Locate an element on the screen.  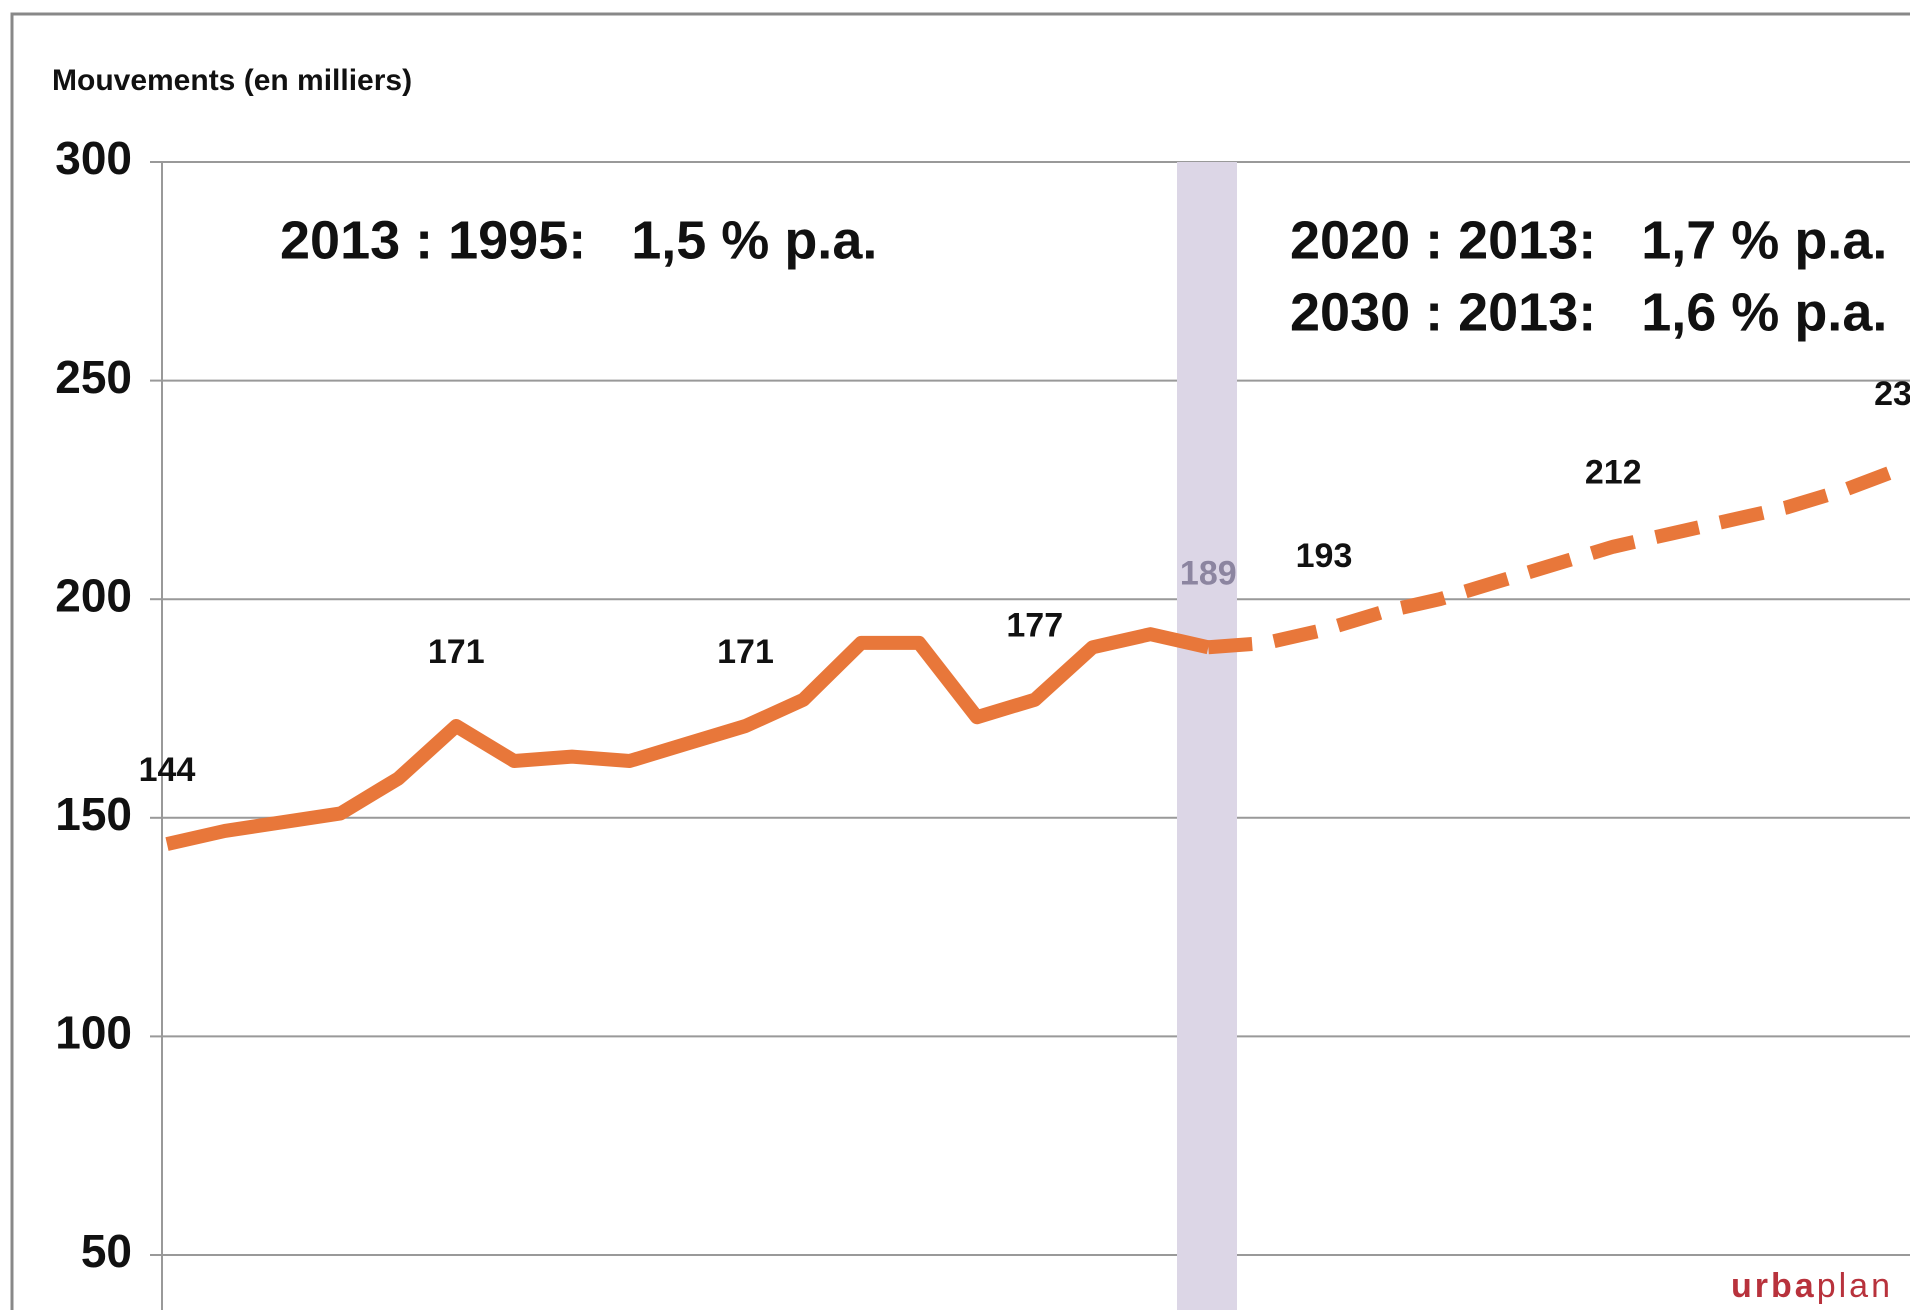
highlight-band is located at coordinates (1207, 736).